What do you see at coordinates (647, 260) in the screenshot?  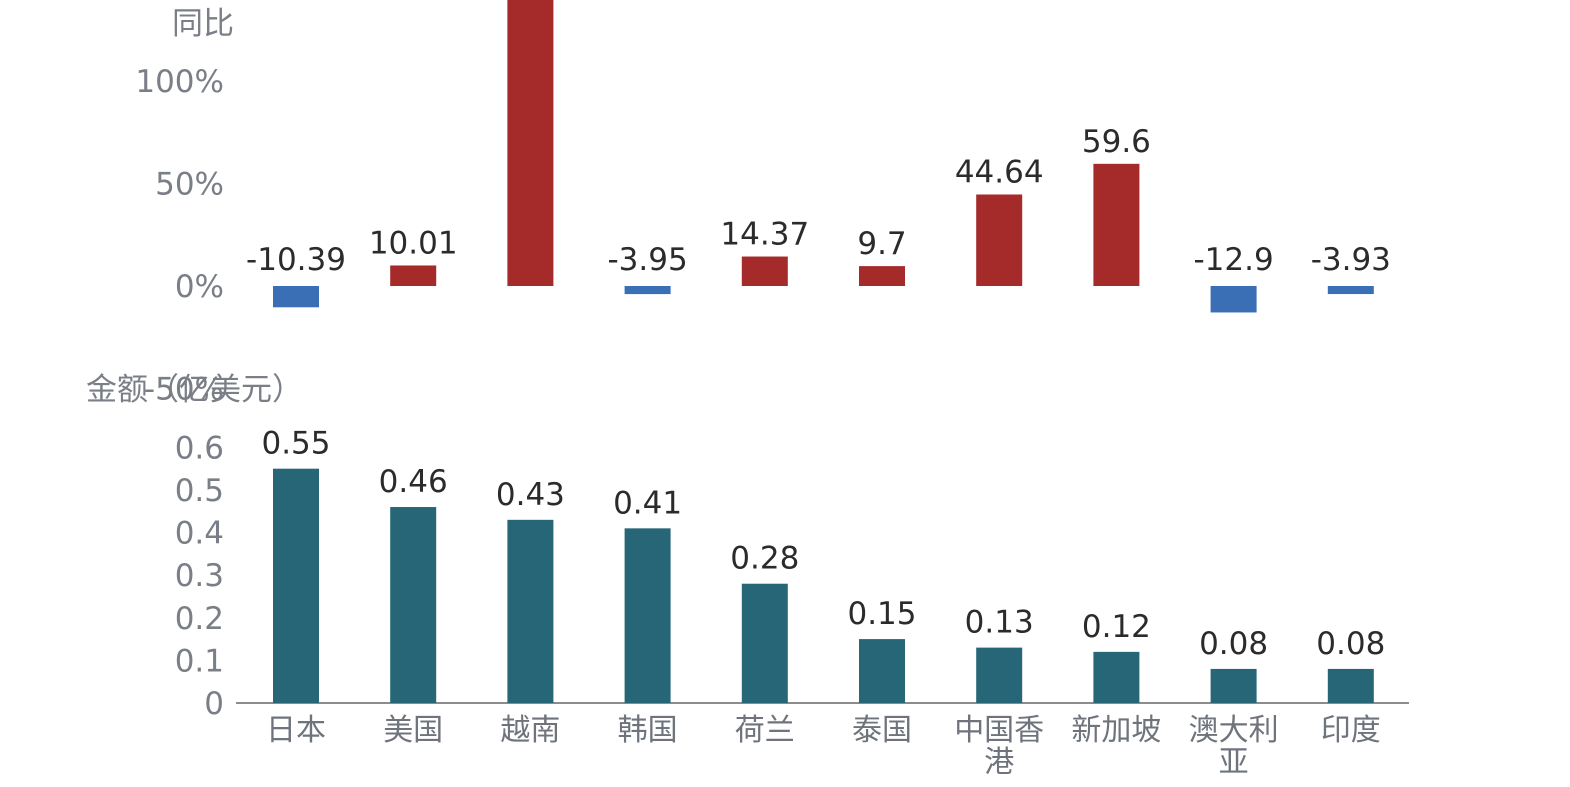 I see `yoy-data-label: -3.95` at bounding box center [647, 260].